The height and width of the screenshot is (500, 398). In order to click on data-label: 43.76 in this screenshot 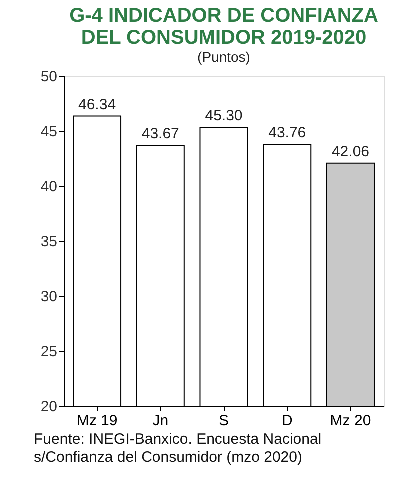, I will do `click(287, 133)`.